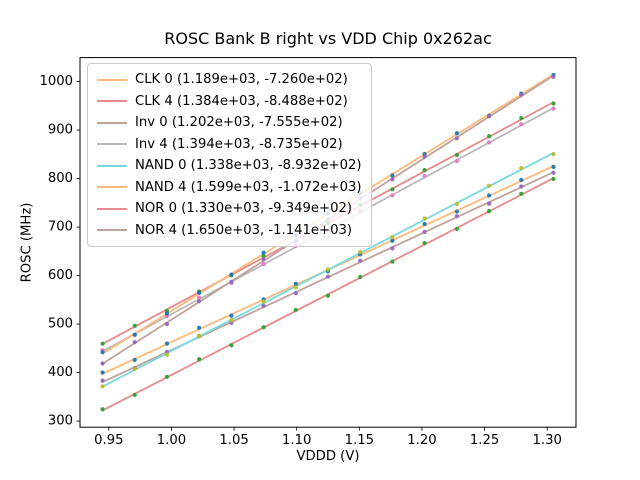  I want to click on legend-label: CLK 4 (1.384e+03, -8.488e+02), so click(241, 101).